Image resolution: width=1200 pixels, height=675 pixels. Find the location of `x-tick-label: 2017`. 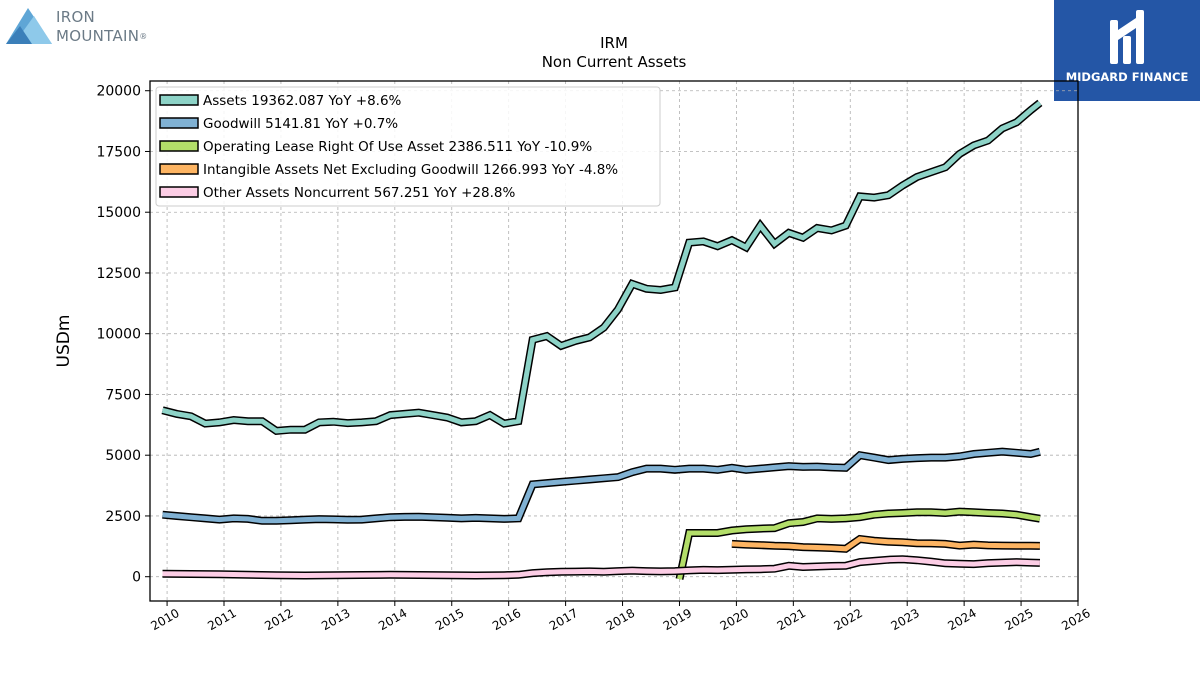

x-tick-label: 2017 is located at coordinates (563, 619).